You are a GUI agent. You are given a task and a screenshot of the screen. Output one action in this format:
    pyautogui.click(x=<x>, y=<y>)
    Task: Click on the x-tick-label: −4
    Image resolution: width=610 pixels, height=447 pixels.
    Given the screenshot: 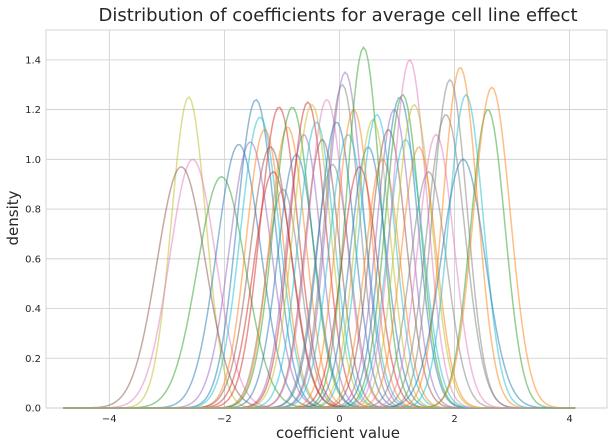 What is the action you would take?
    pyautogui.click(x=109, y=419)
    